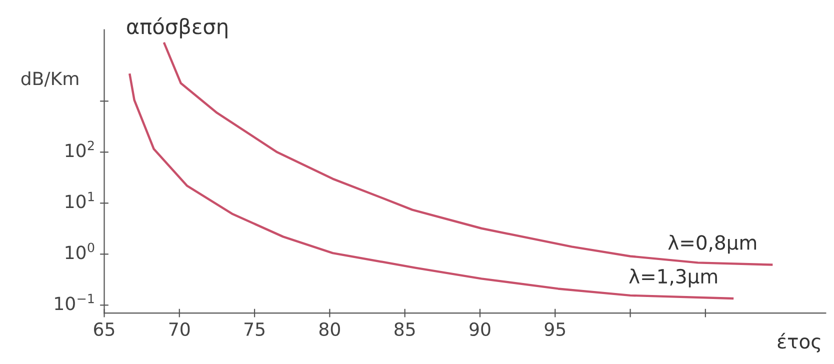 The image size is (834, 364). What do you see at coordinates (104, 329) in the screenshot?
I see `x-tick-label: 65` at bounding box center [104, 329].